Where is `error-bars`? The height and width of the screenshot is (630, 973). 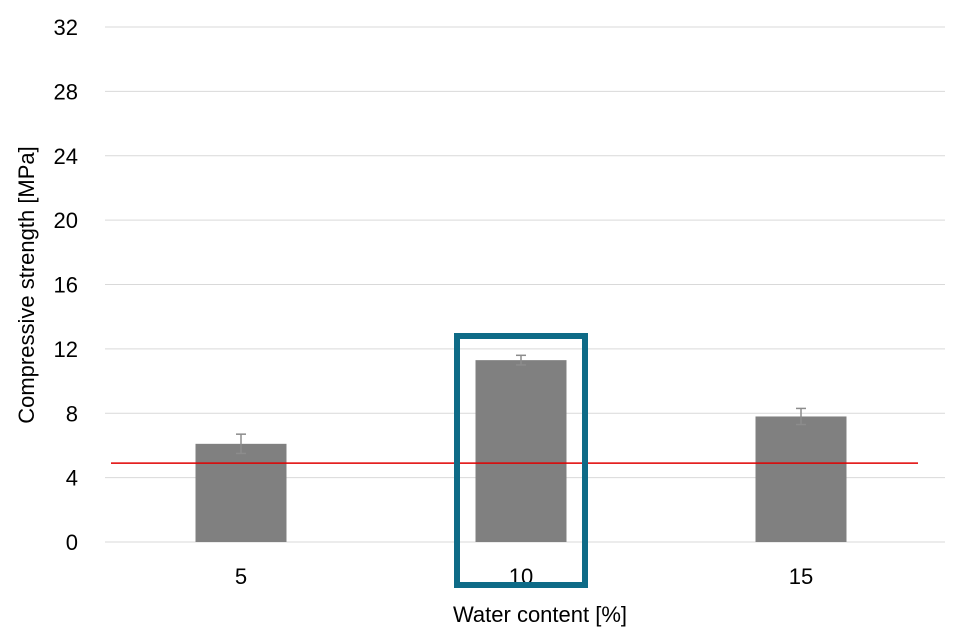
error-bars is located at coordinates (521, 404).